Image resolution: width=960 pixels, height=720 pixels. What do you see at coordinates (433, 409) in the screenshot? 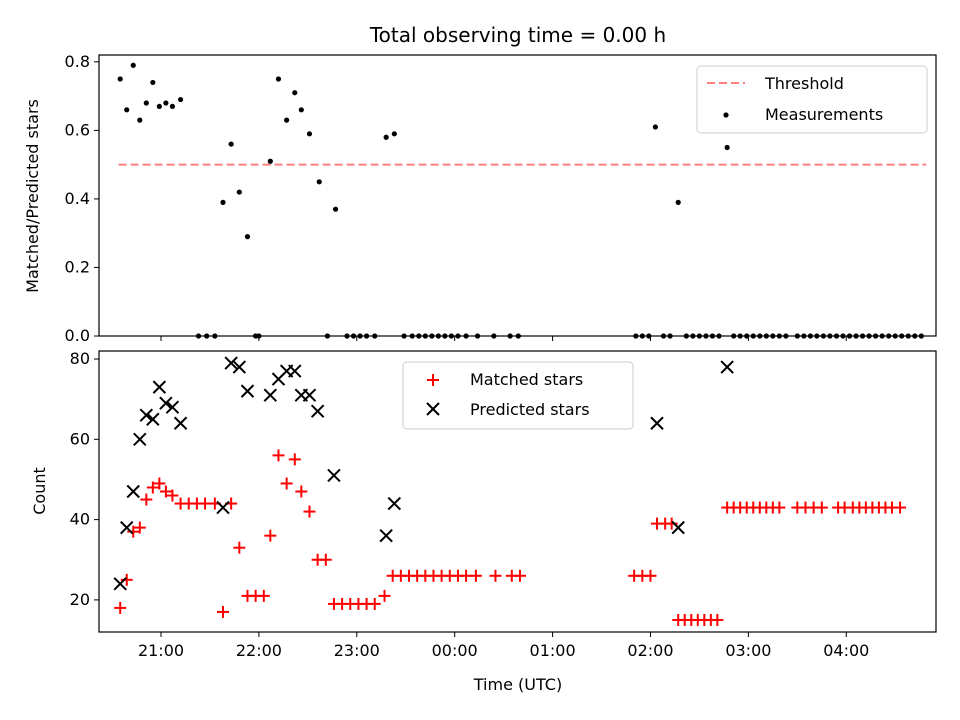
I see `predicted-legend-swatch` at bounding box center [433, 409].